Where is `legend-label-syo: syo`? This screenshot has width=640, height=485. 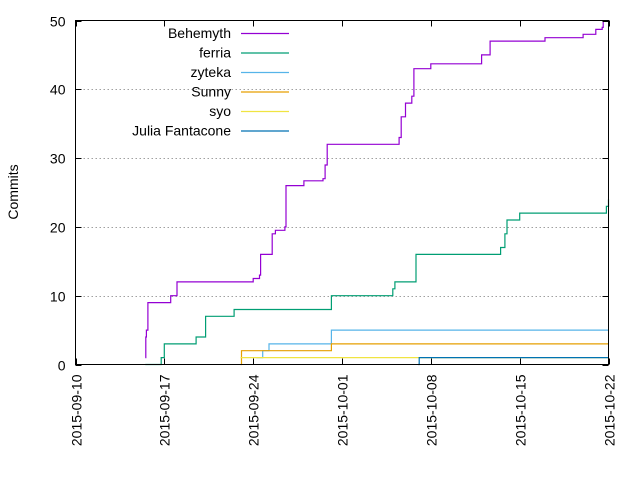 legend-label-syo: syo is located at coordinates (220, 111).